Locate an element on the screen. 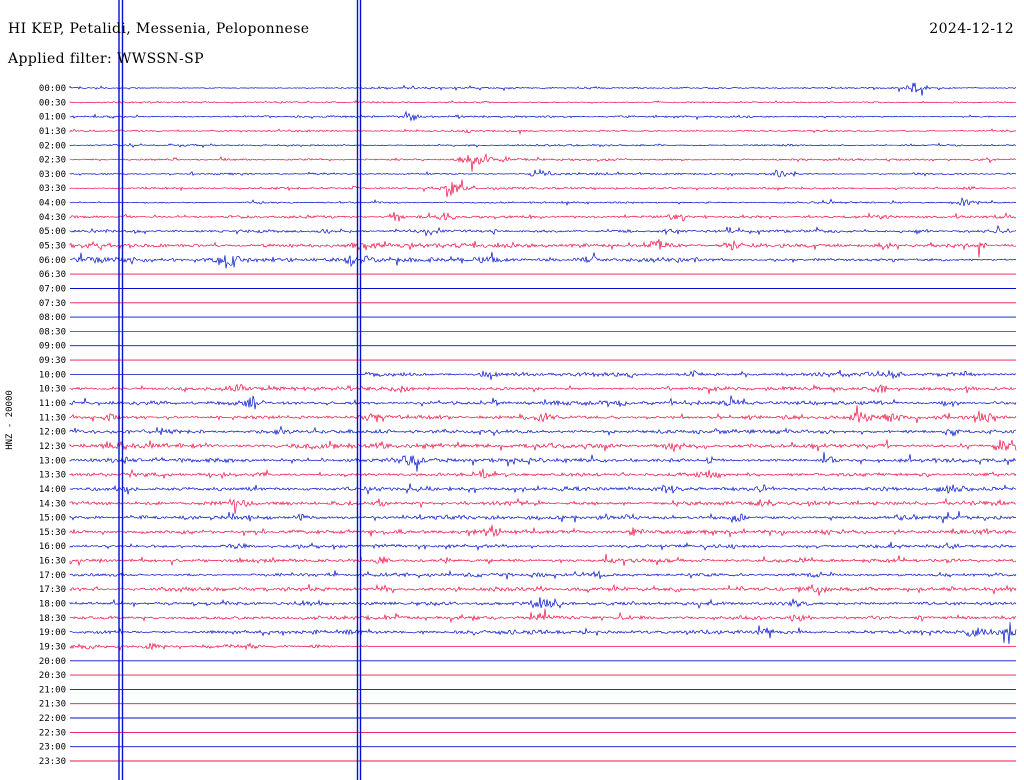 This screenshot has width=1024, height=780. seismogram-trace-1900 is located at coordinates (543, 633).